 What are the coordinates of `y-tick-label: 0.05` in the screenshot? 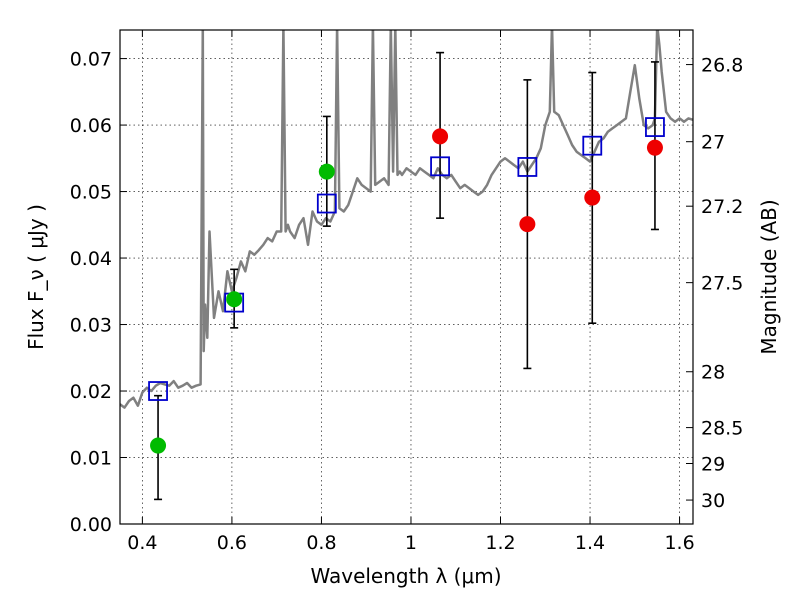 It's located at (91, 193).